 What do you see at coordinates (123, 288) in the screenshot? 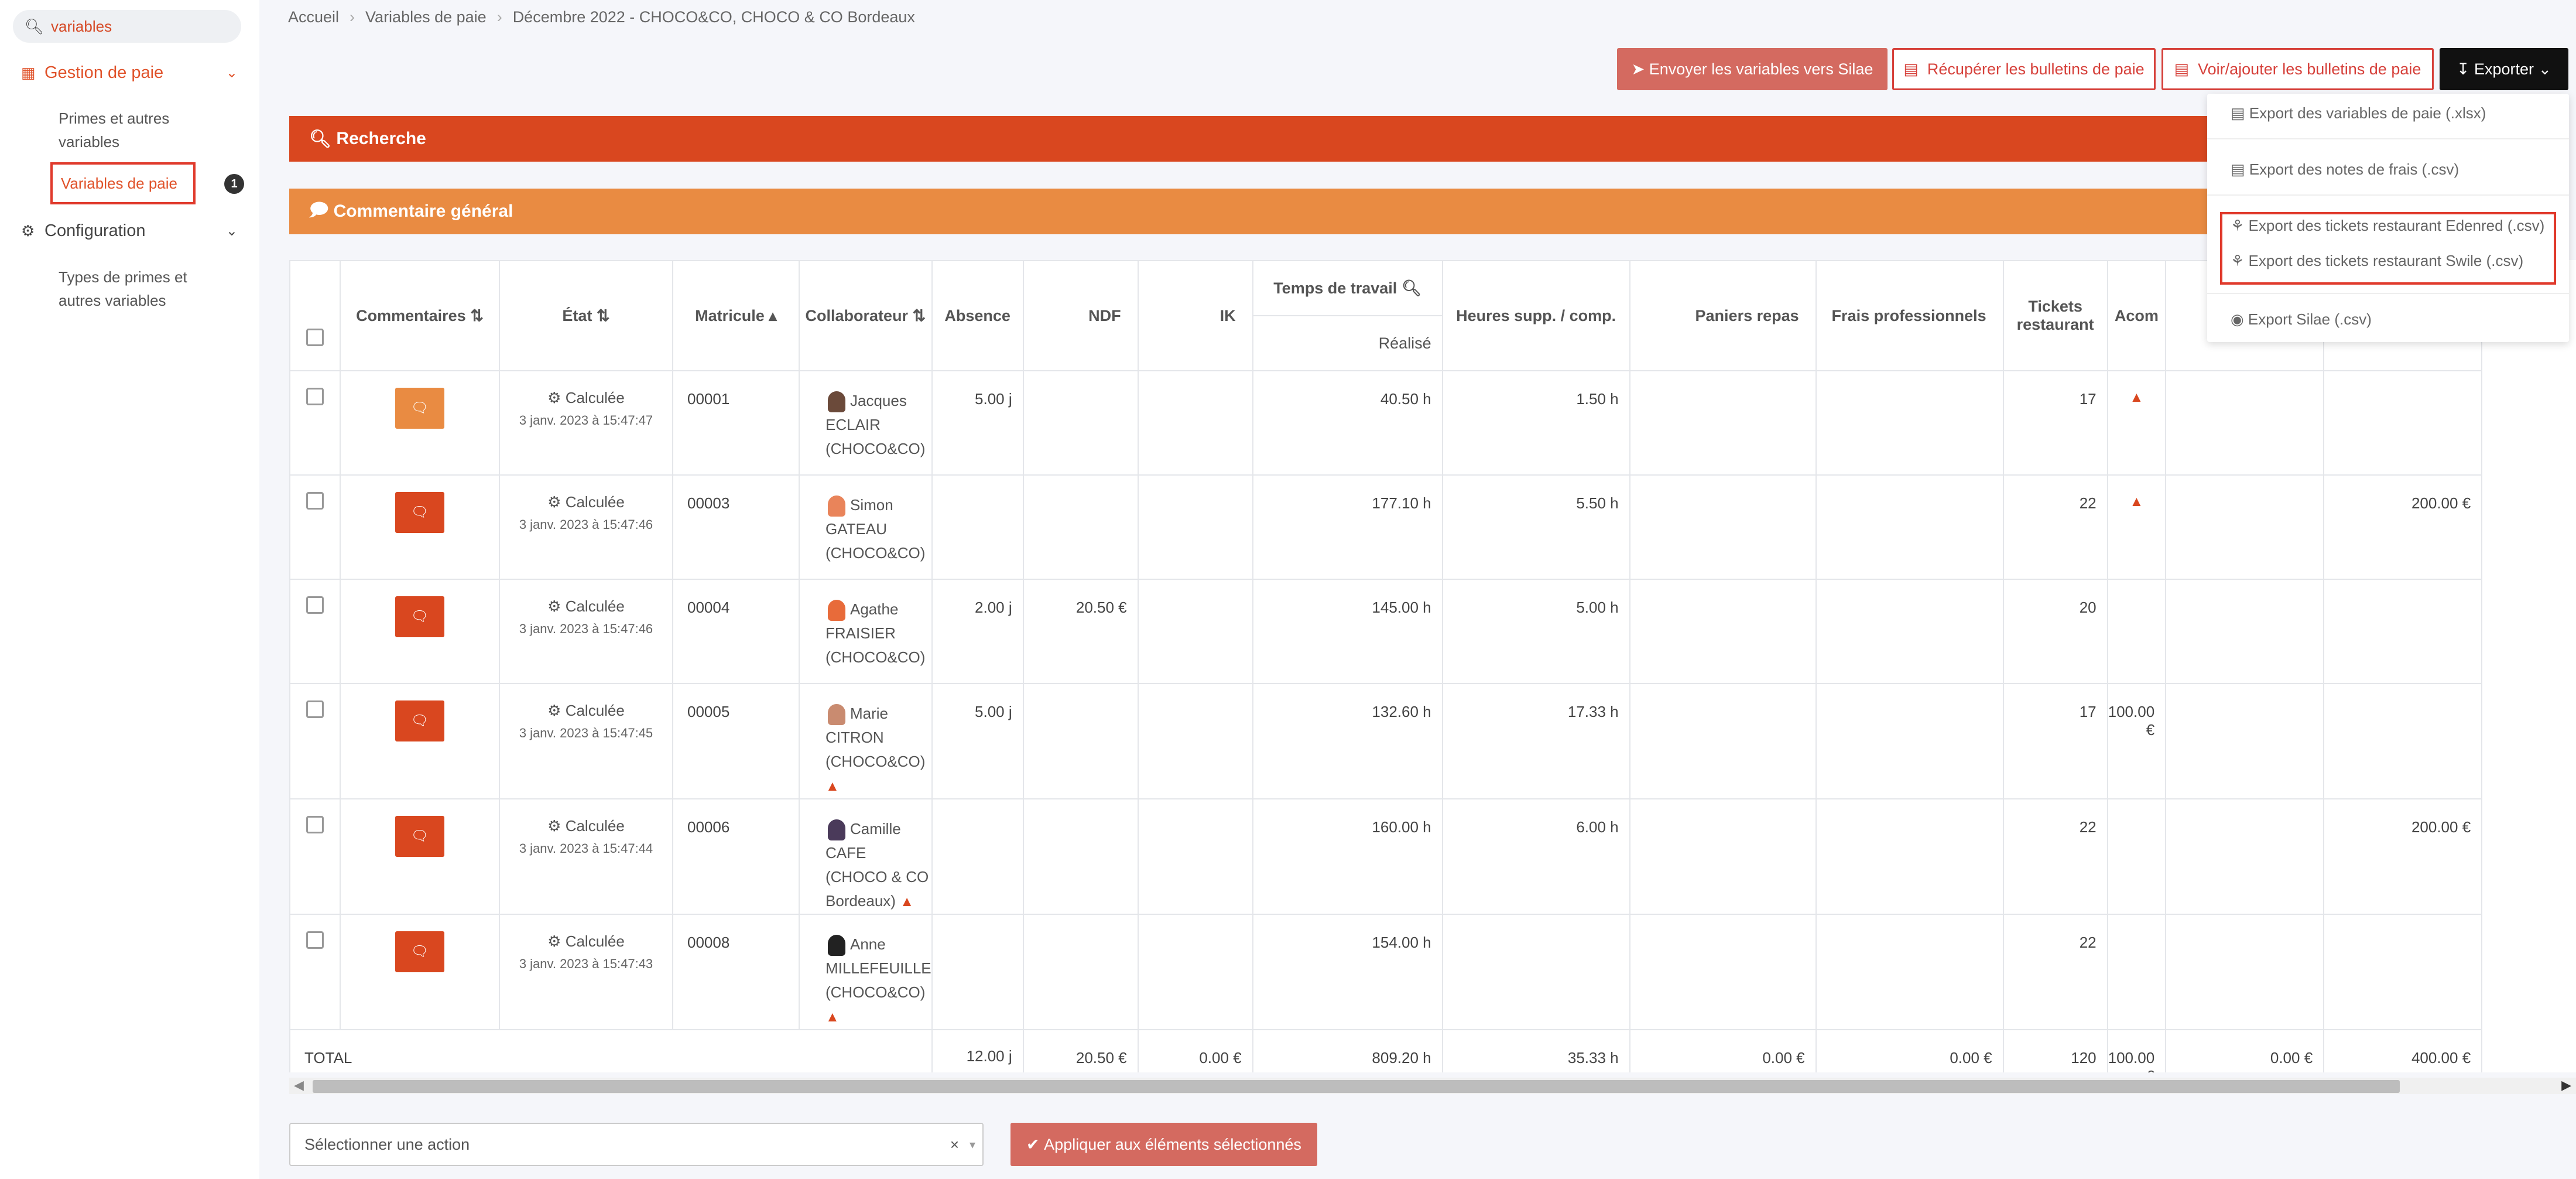
I see `sidebar-item-types-de-primes: Types de primes et autres variables` at bounding box center [123, 288].